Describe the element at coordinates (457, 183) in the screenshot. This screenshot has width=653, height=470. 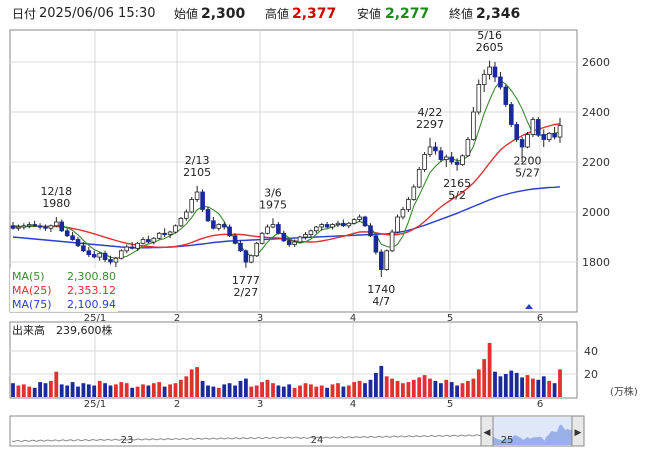
I see `annotation-text: 2165` at that location.